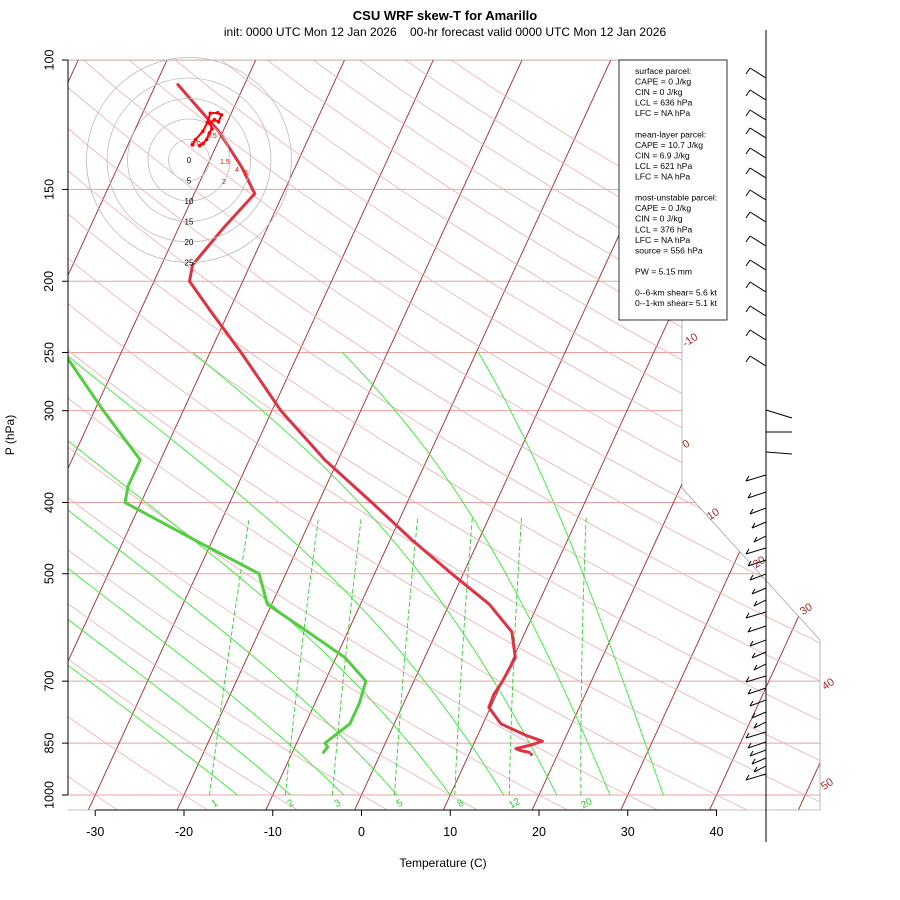 This screenshot has height=900, width=900. I want to click on y-tick-label: 250, so click(49, 352).